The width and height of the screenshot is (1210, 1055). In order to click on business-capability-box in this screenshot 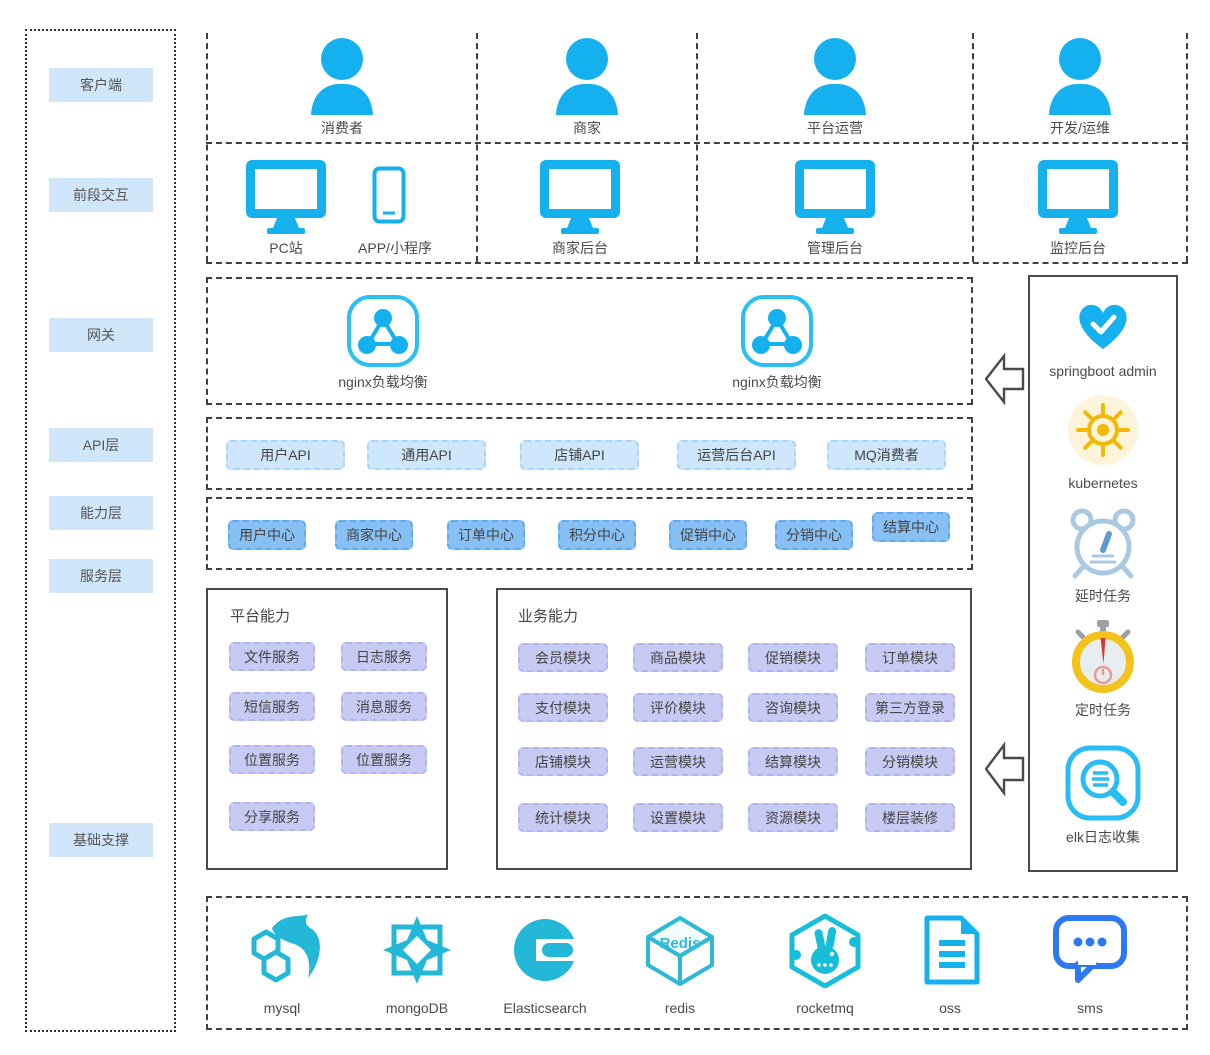, I will do `click(734, 729)`.